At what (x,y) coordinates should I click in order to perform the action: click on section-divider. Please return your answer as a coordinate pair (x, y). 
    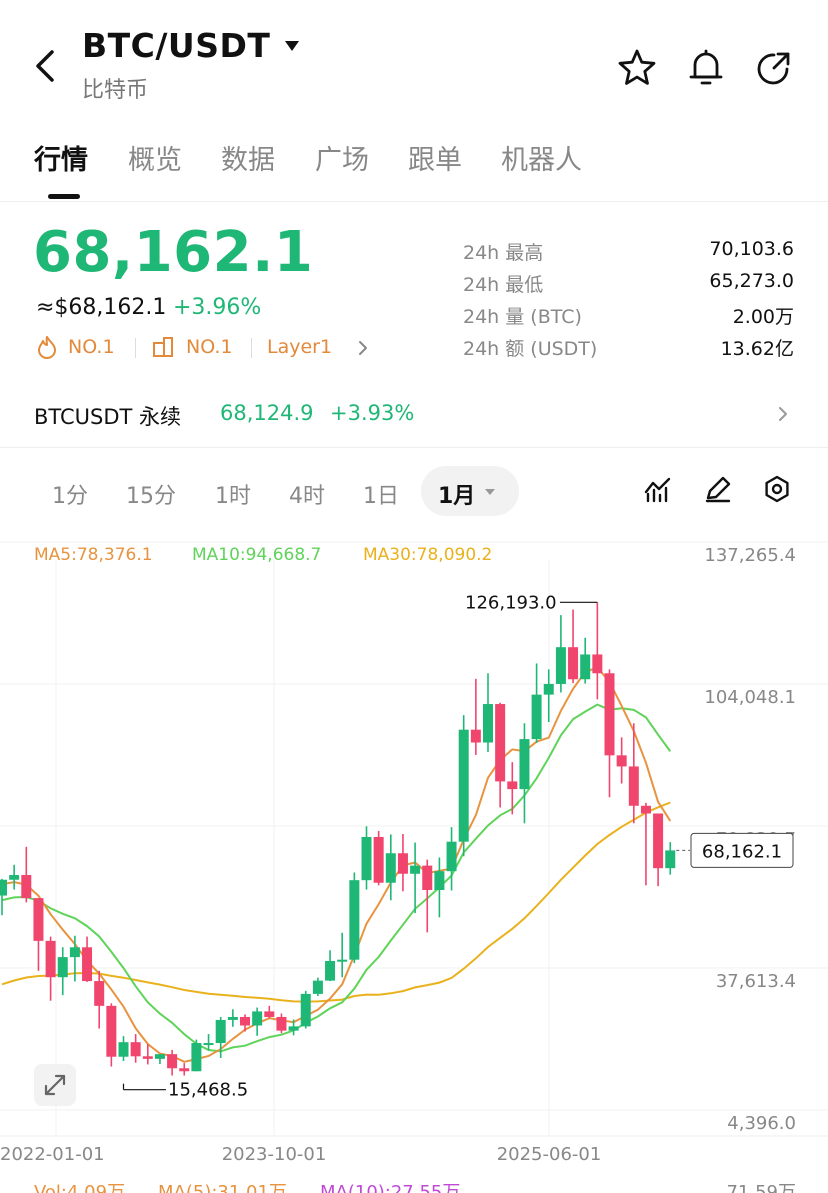
    Looking at the image, I should click on (414, 447).